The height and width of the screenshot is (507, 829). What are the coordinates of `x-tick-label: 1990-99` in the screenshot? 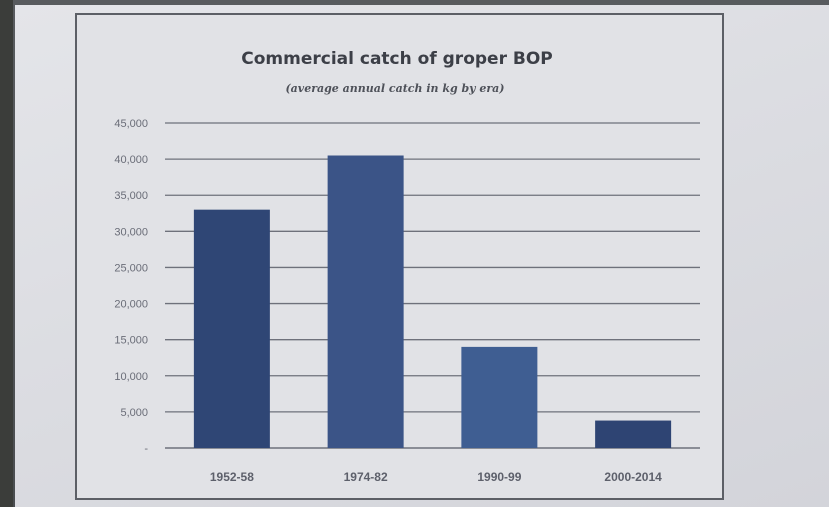 It's located at (499, 477).